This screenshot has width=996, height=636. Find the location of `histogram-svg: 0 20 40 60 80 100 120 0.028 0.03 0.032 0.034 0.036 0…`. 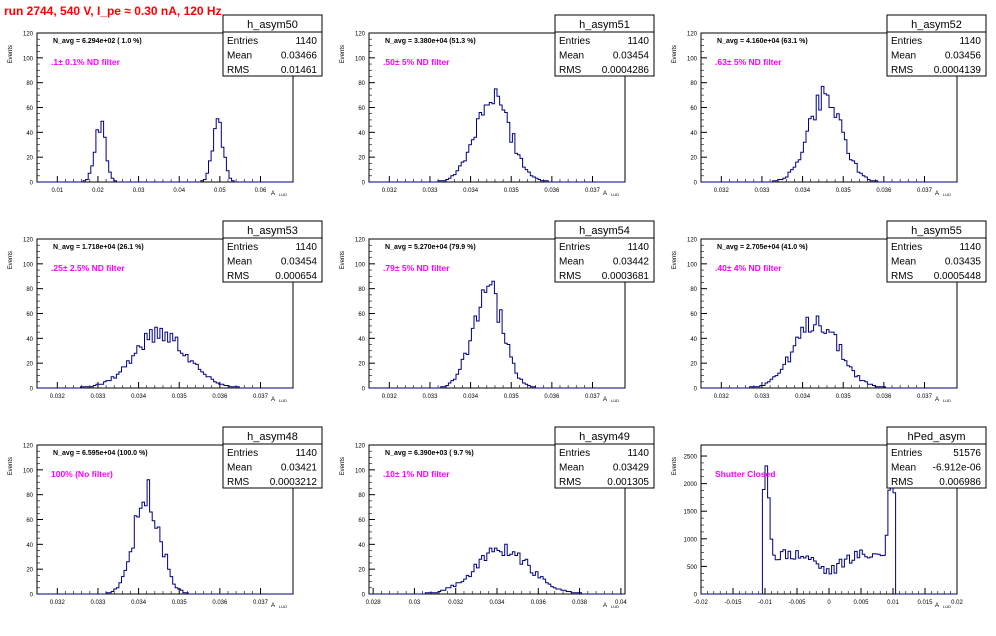

histogram-svg: 0 20 40 60 80 100 120 0.028 0.03 0.032 0.034 0.036 0… is located at coordinates (497, 517).